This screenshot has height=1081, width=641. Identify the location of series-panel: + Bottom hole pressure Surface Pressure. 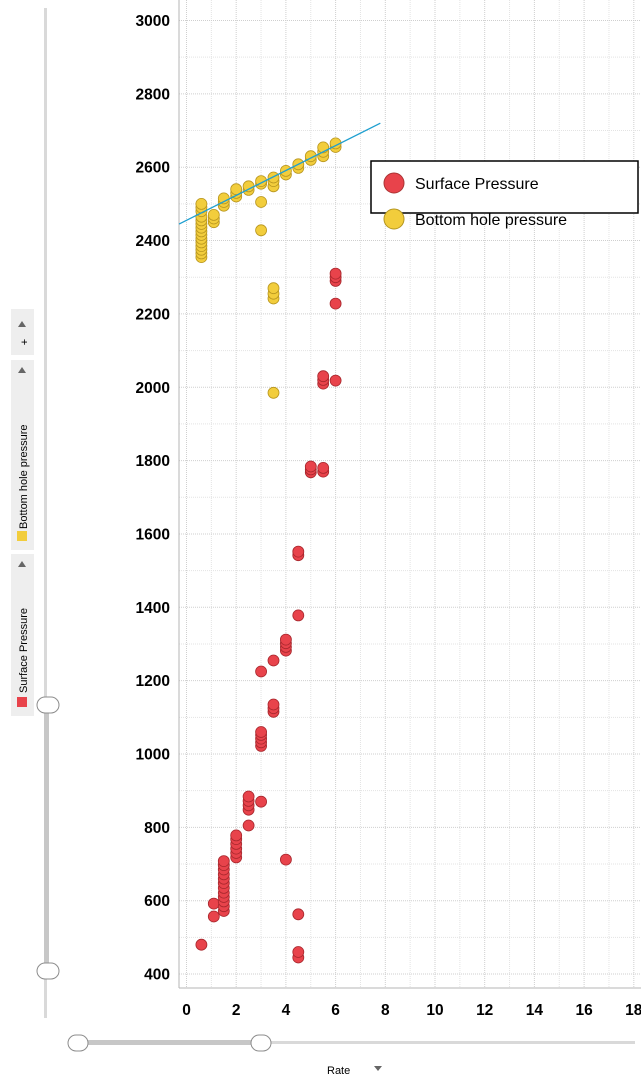
(22, 512).